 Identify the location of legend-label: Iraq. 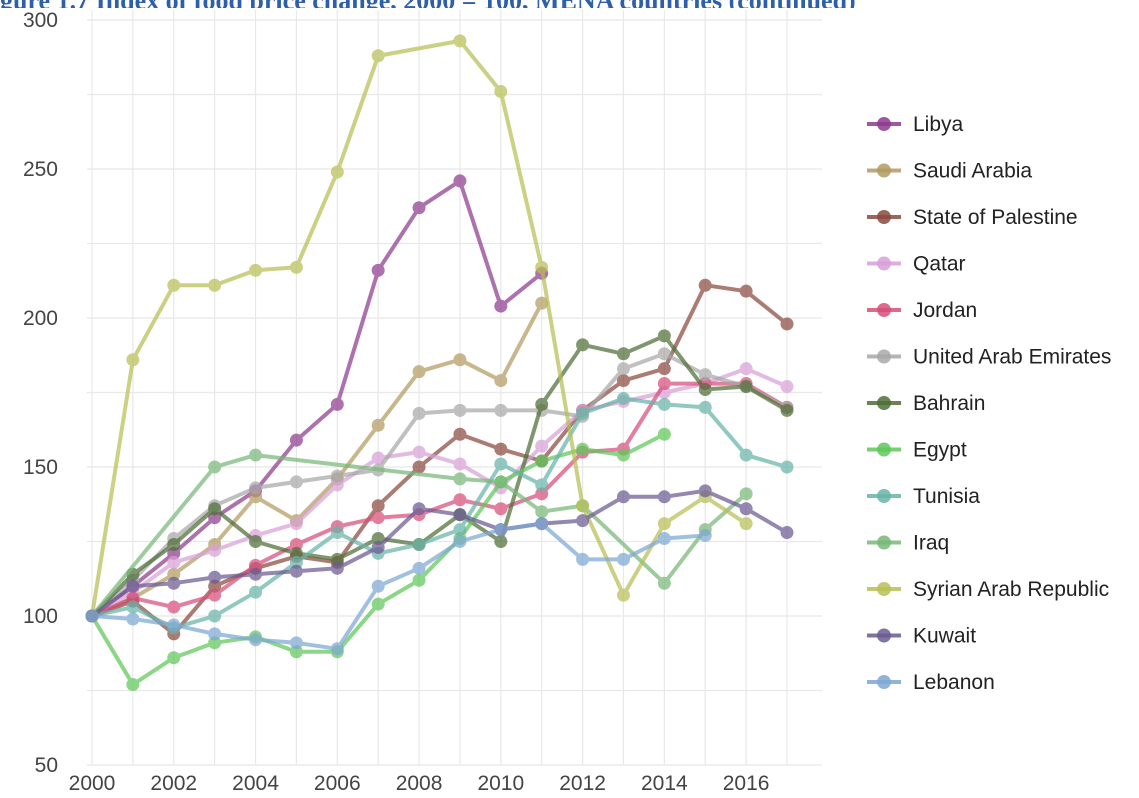
(931, 543).